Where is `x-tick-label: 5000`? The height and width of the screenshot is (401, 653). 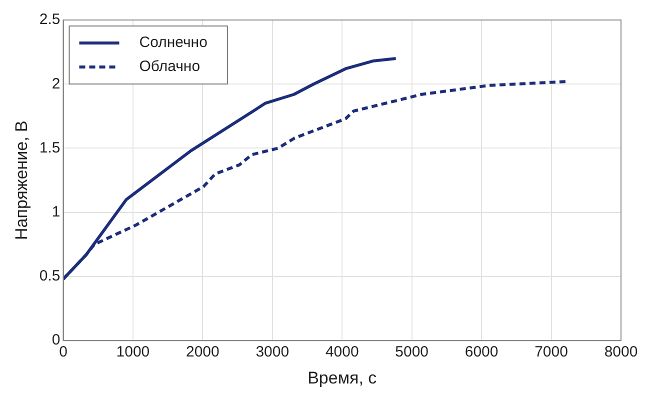 x-tick-label: 5000 is located at coordinates (412, 352).